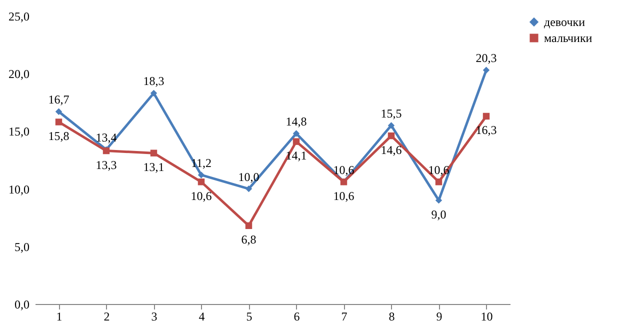 The width and height of the screenshot is (619, 329). I want to click on data-label: 15,5, so click(391, 113).